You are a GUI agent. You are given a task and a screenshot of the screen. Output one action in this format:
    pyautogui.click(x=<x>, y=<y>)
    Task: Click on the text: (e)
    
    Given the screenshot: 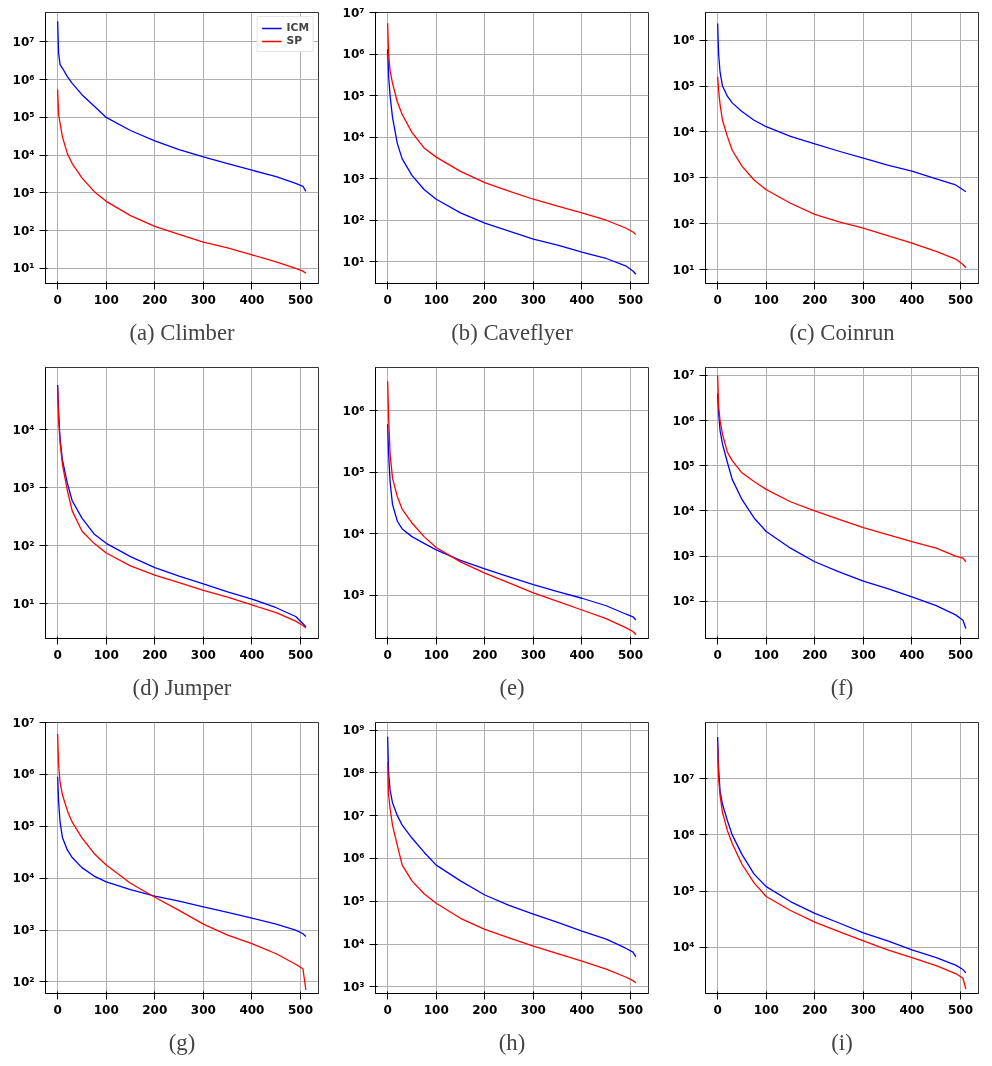 What is the action you would take?
    pyautogui.click(x=512, y=687)
    